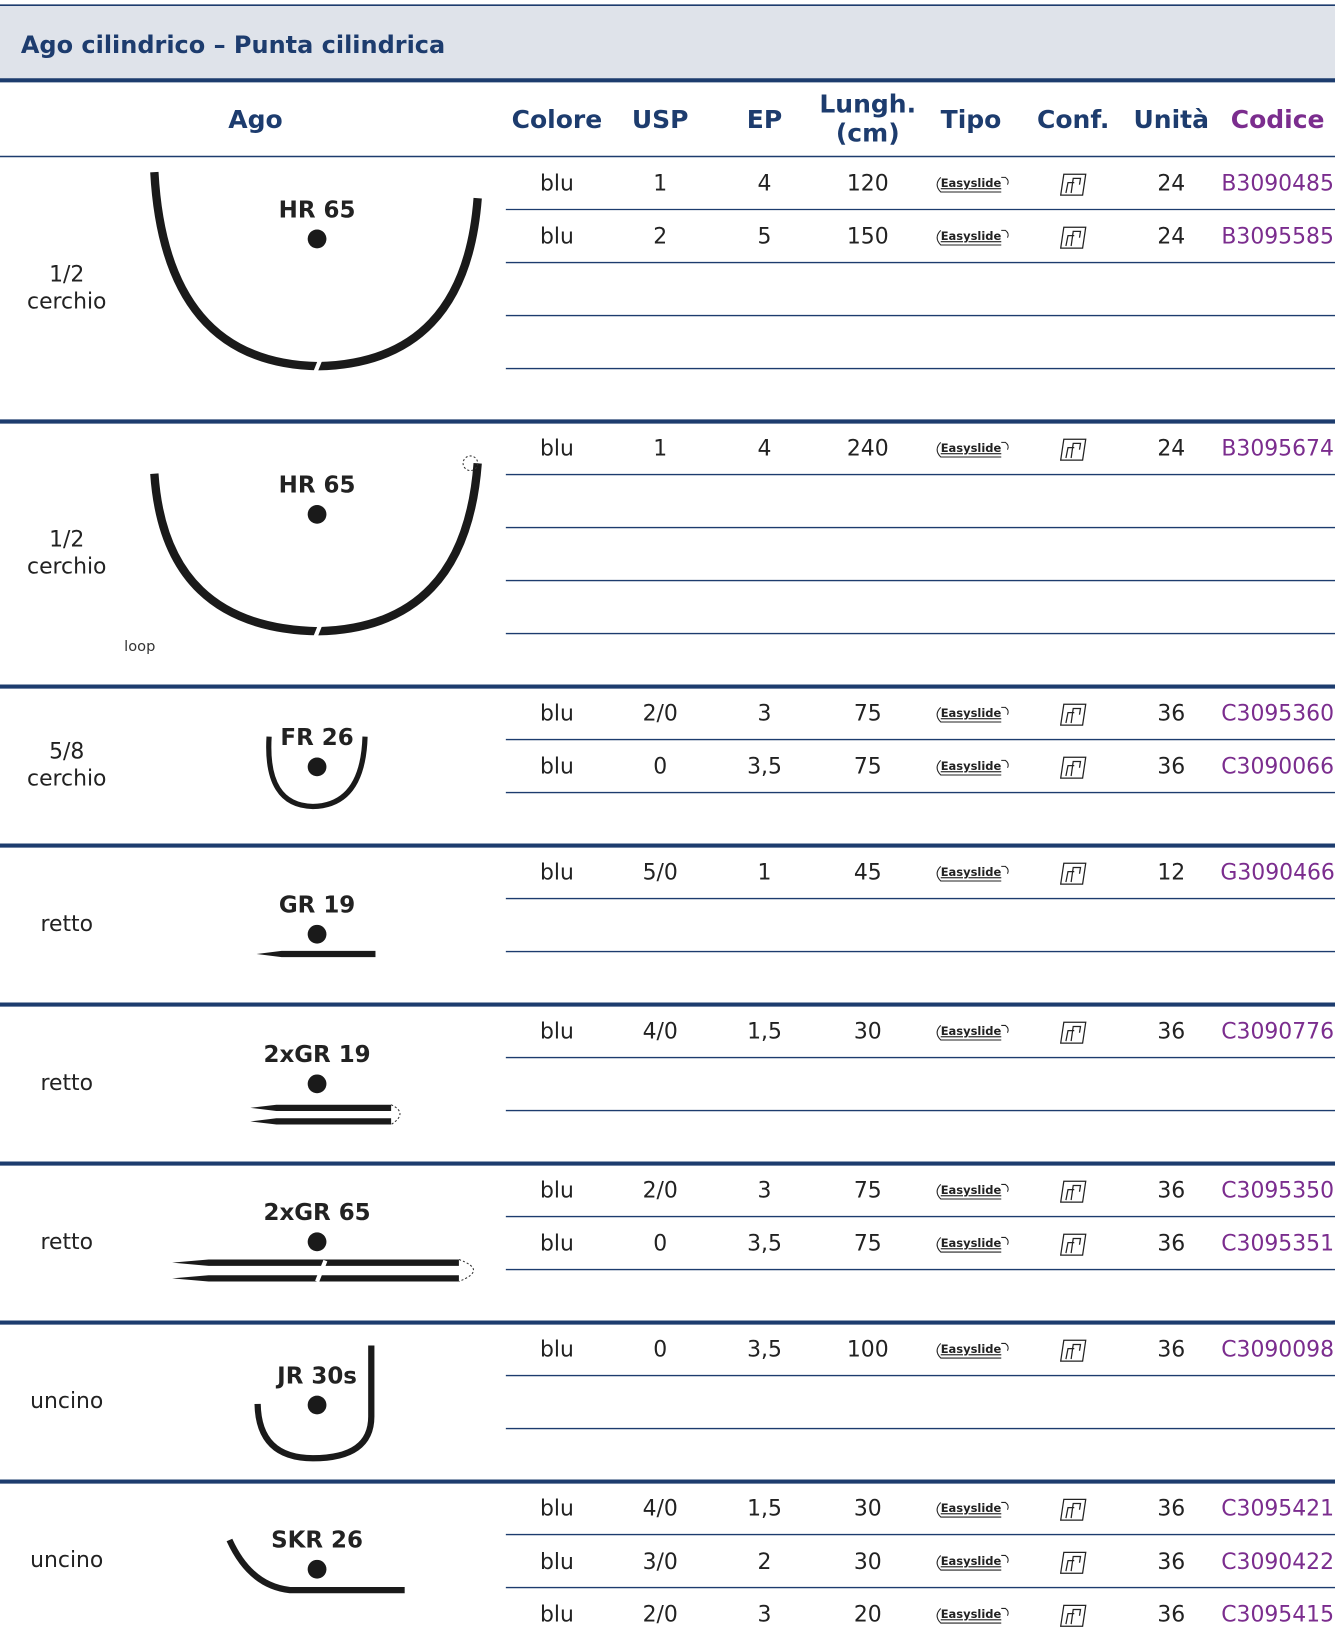  What do you see at coordinates (1277, 184) in the screenshot?
I see `code: B3090485` at bounding box center [1277, 184].